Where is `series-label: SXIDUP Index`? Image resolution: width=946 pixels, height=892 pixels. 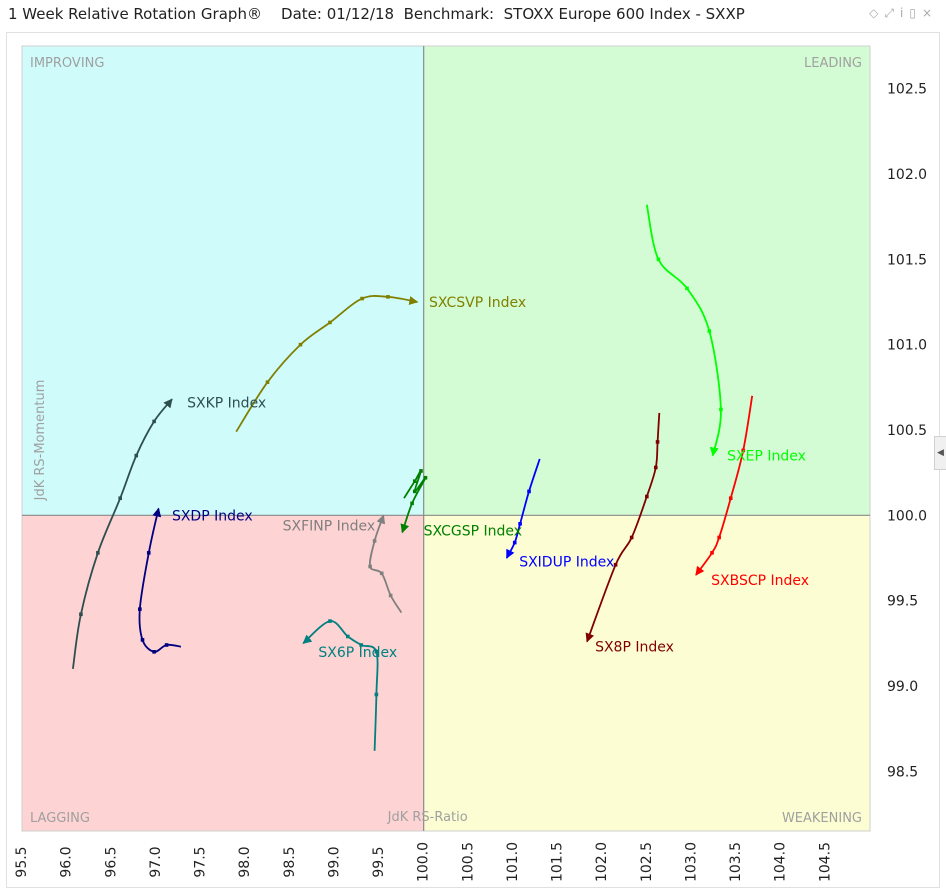
series-label: SXIDUP Index is located at coordinates (566, 562).